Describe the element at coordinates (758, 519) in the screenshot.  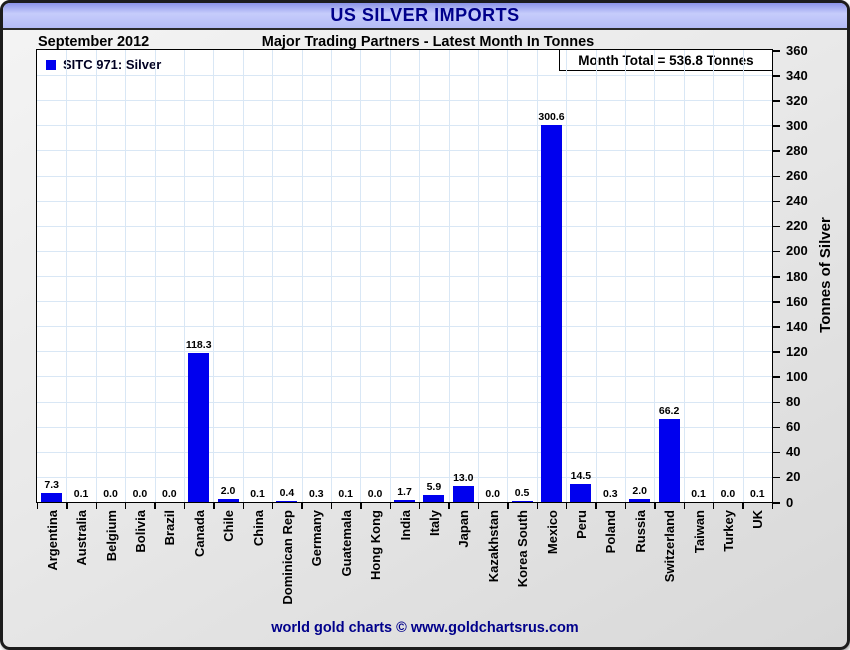
I see `x-category-label: UK` at that location.